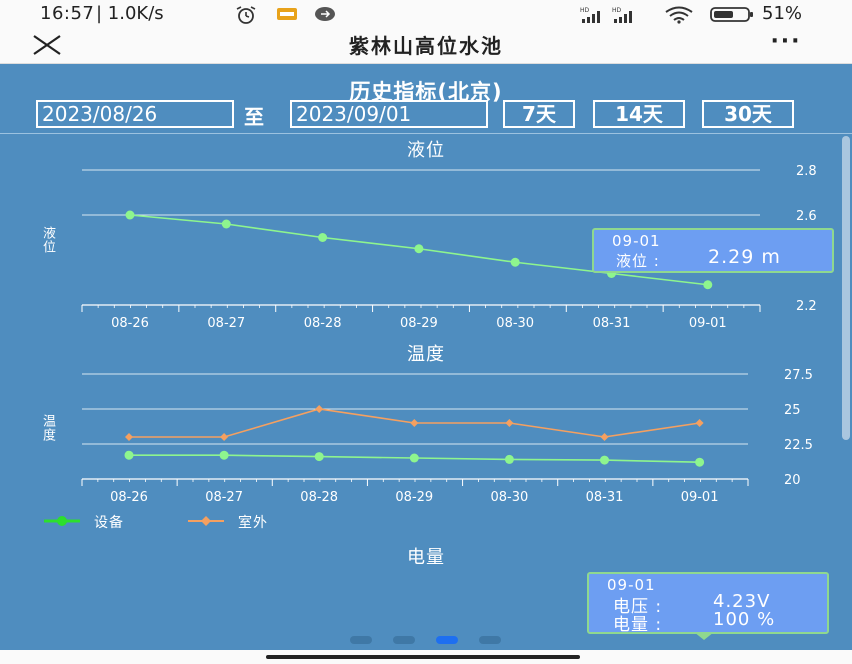 The image size is (852, 664). Describe the element at coordinates (287, 14) in the screenshot. I see `notification-icon` at that location.